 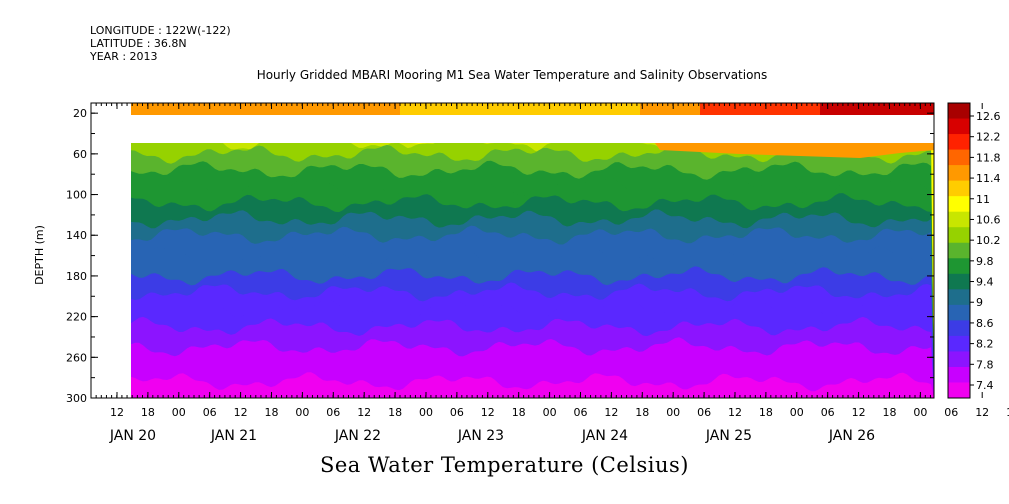 What do you see at coordinates (988, 116) in the screenshot?
I see `colorbar-label: 12.6` at bounding box center [988, 116].